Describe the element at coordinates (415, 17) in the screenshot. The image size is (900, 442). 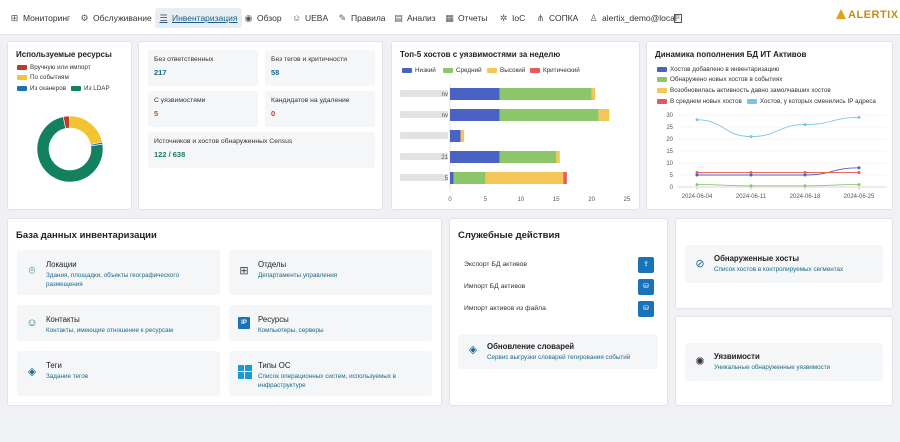
I see `nav-analysis: ▤ Анализ` at that location.